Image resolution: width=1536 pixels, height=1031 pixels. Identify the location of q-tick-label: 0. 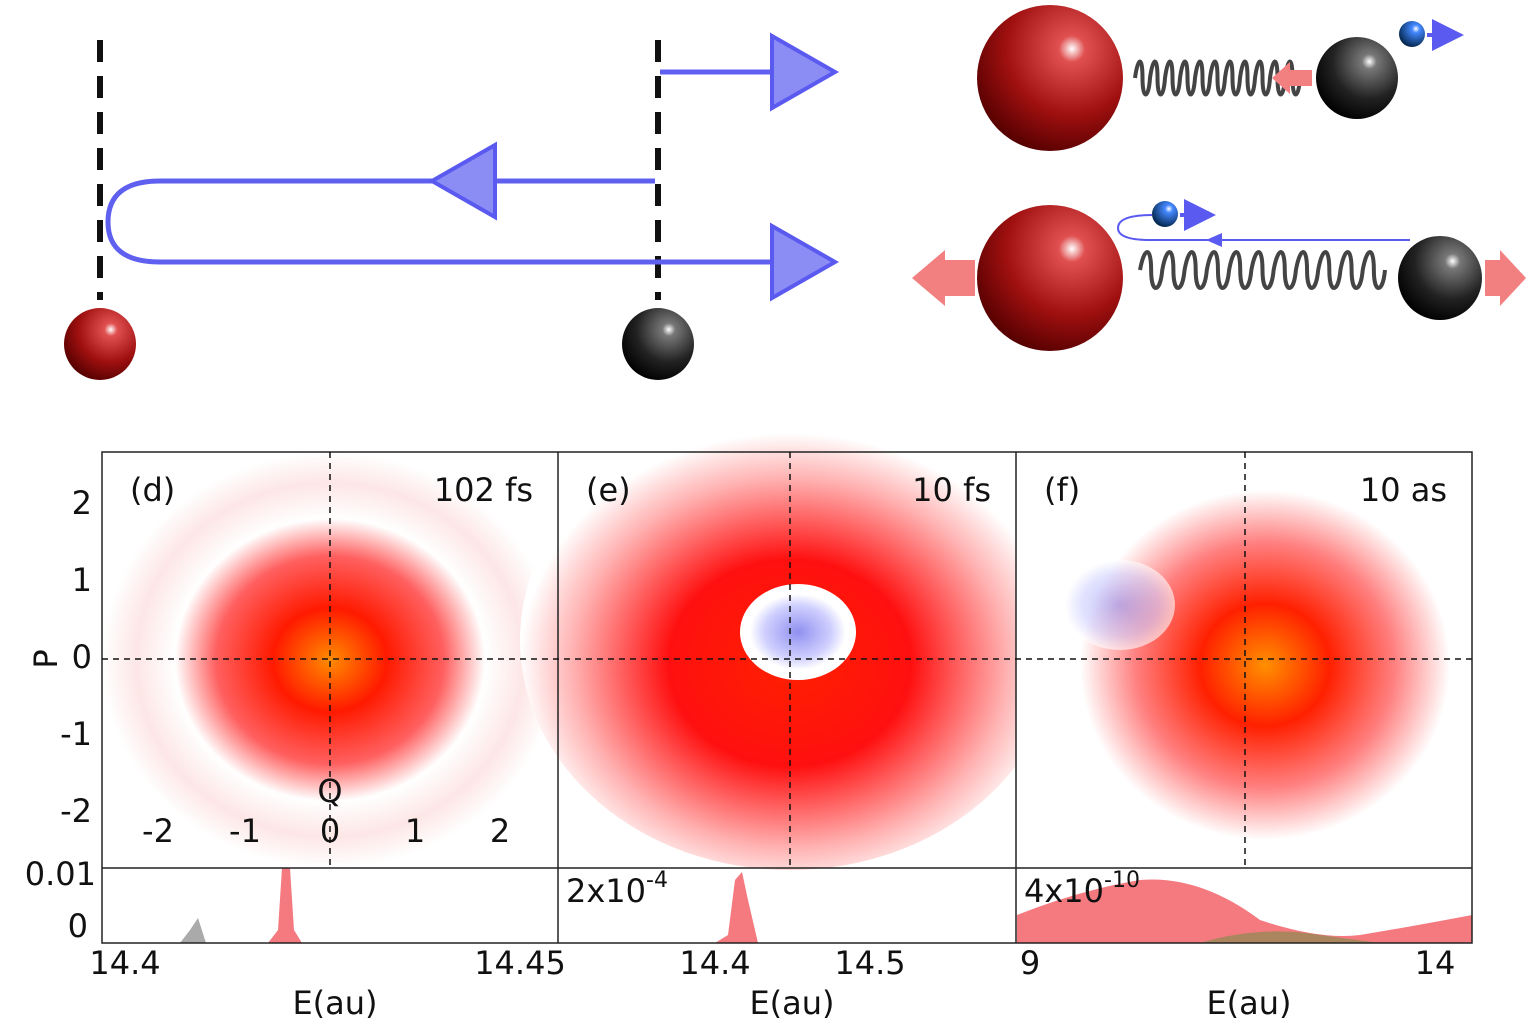
(330, 831).